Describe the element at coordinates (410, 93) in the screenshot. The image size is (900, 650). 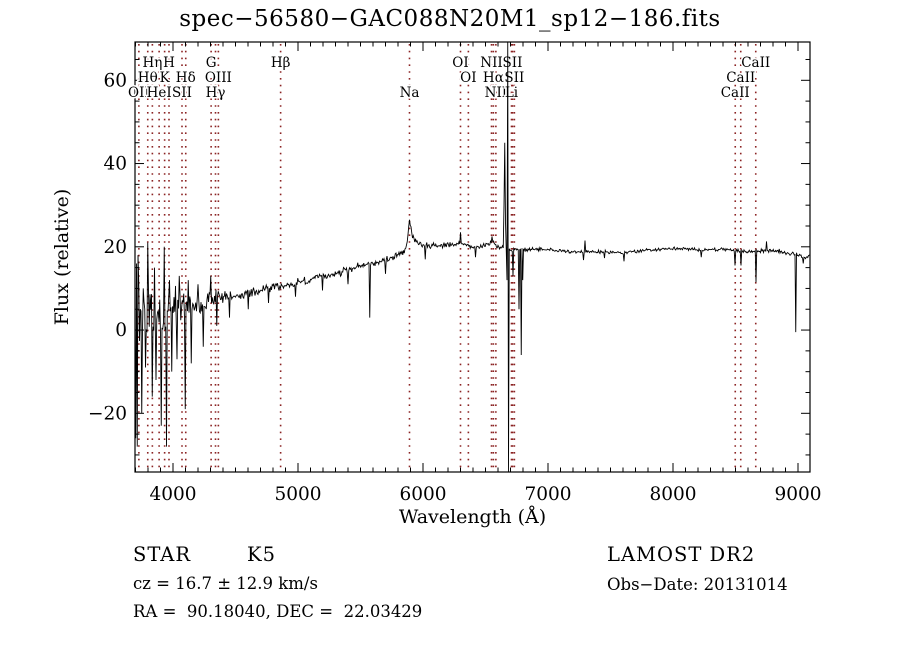
I see `line-marker-label: Na` at that location.